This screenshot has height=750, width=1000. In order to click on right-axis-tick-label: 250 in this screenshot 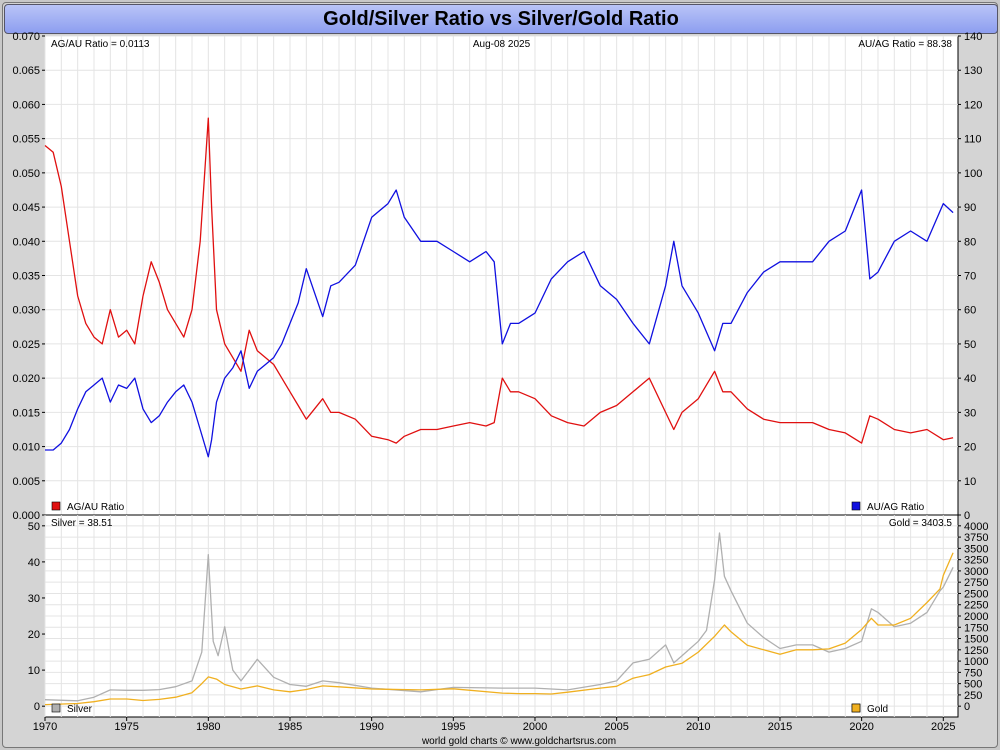, I will do `click(973, 696)`.